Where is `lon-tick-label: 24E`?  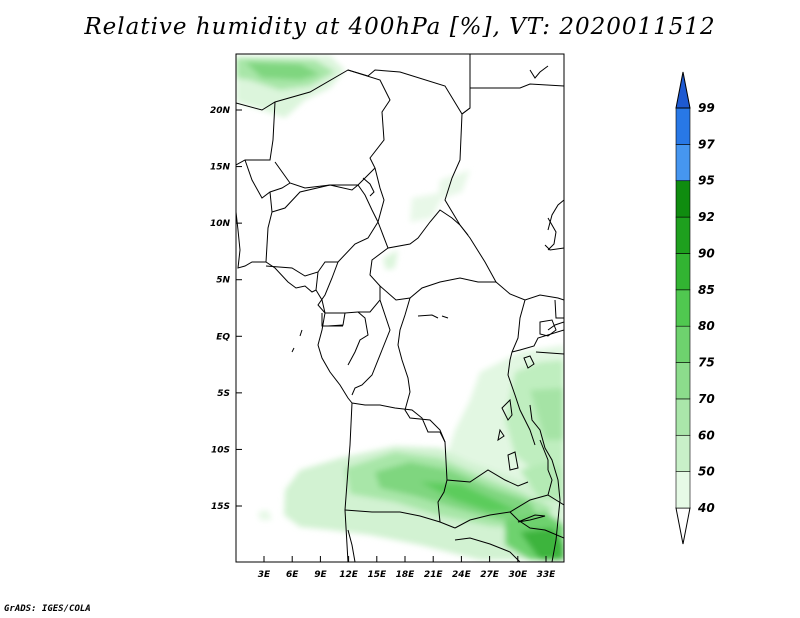 lon-tick-label: 24E is located at coordinates (462, 575).